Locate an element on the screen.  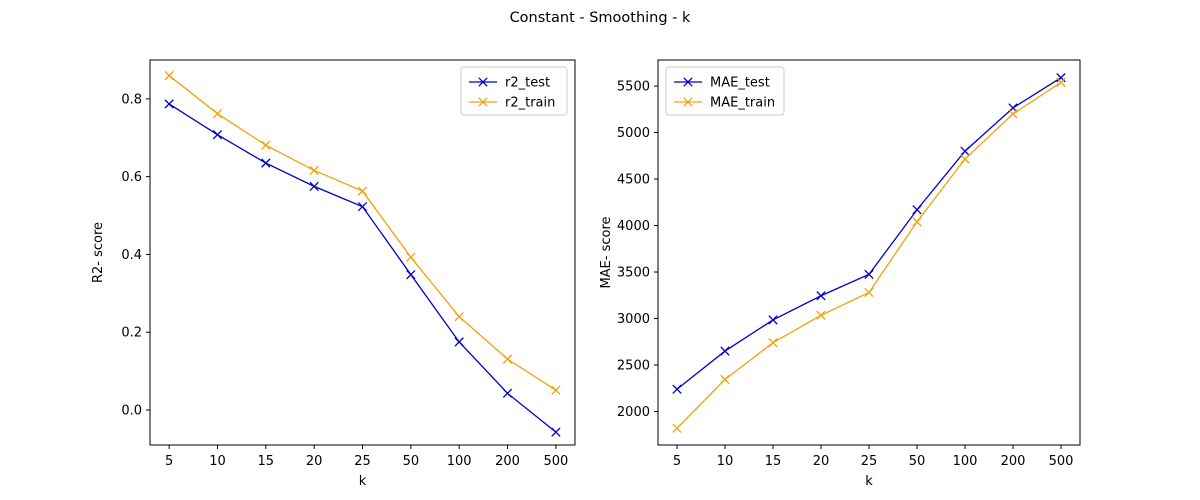
legend: r2_test r2_train is located at coordinates (514, 91).